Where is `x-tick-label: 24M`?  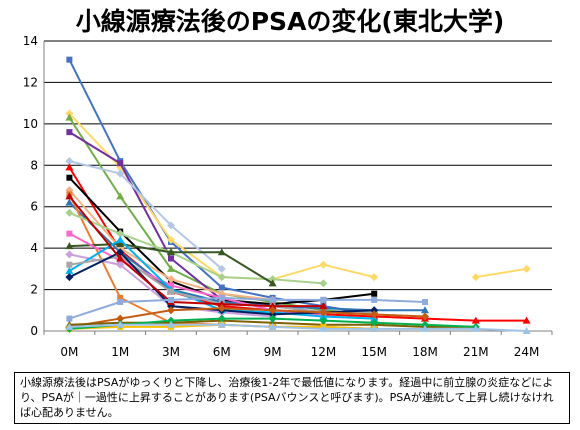
x-tick-label: 24M is located at coordinates (527, 352).